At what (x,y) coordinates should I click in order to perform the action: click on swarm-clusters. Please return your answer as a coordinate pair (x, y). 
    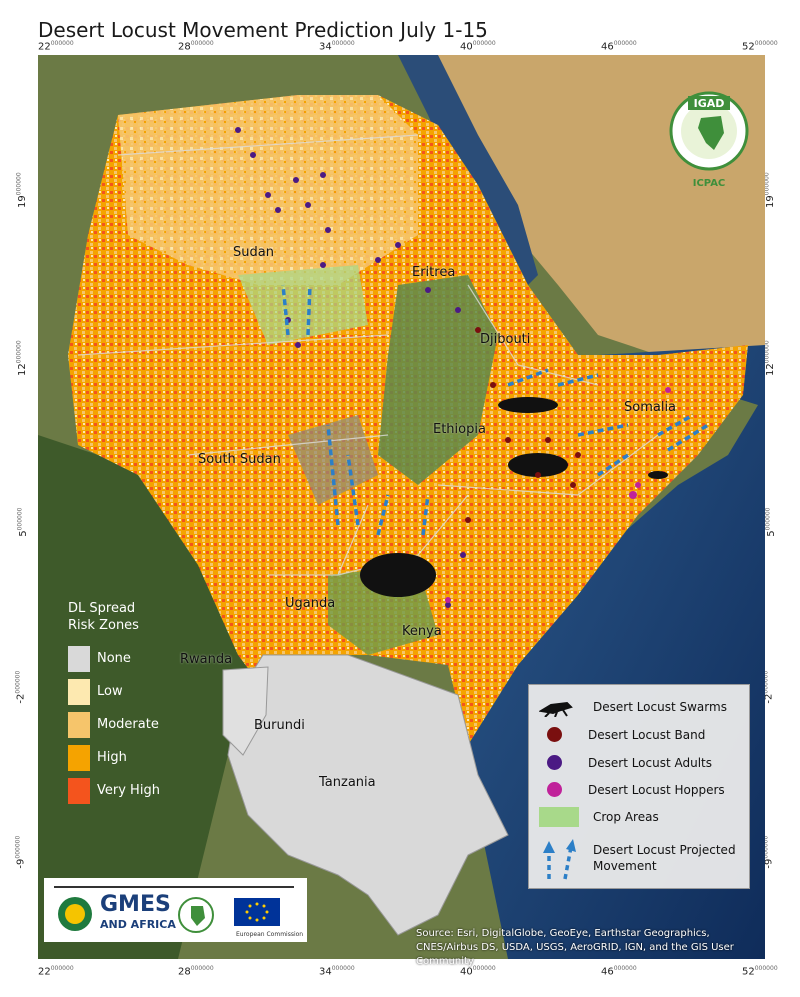
    Looking at the image, I should click on (514, 497).